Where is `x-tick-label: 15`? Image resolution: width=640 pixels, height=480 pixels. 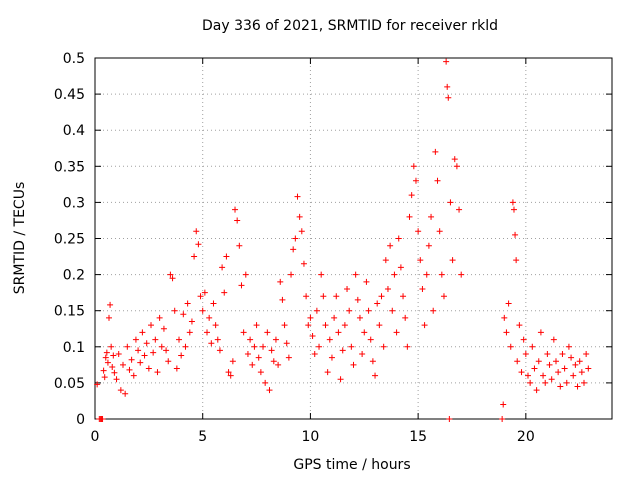 x-tick-label: 15 is located at coordinates (418, 437).